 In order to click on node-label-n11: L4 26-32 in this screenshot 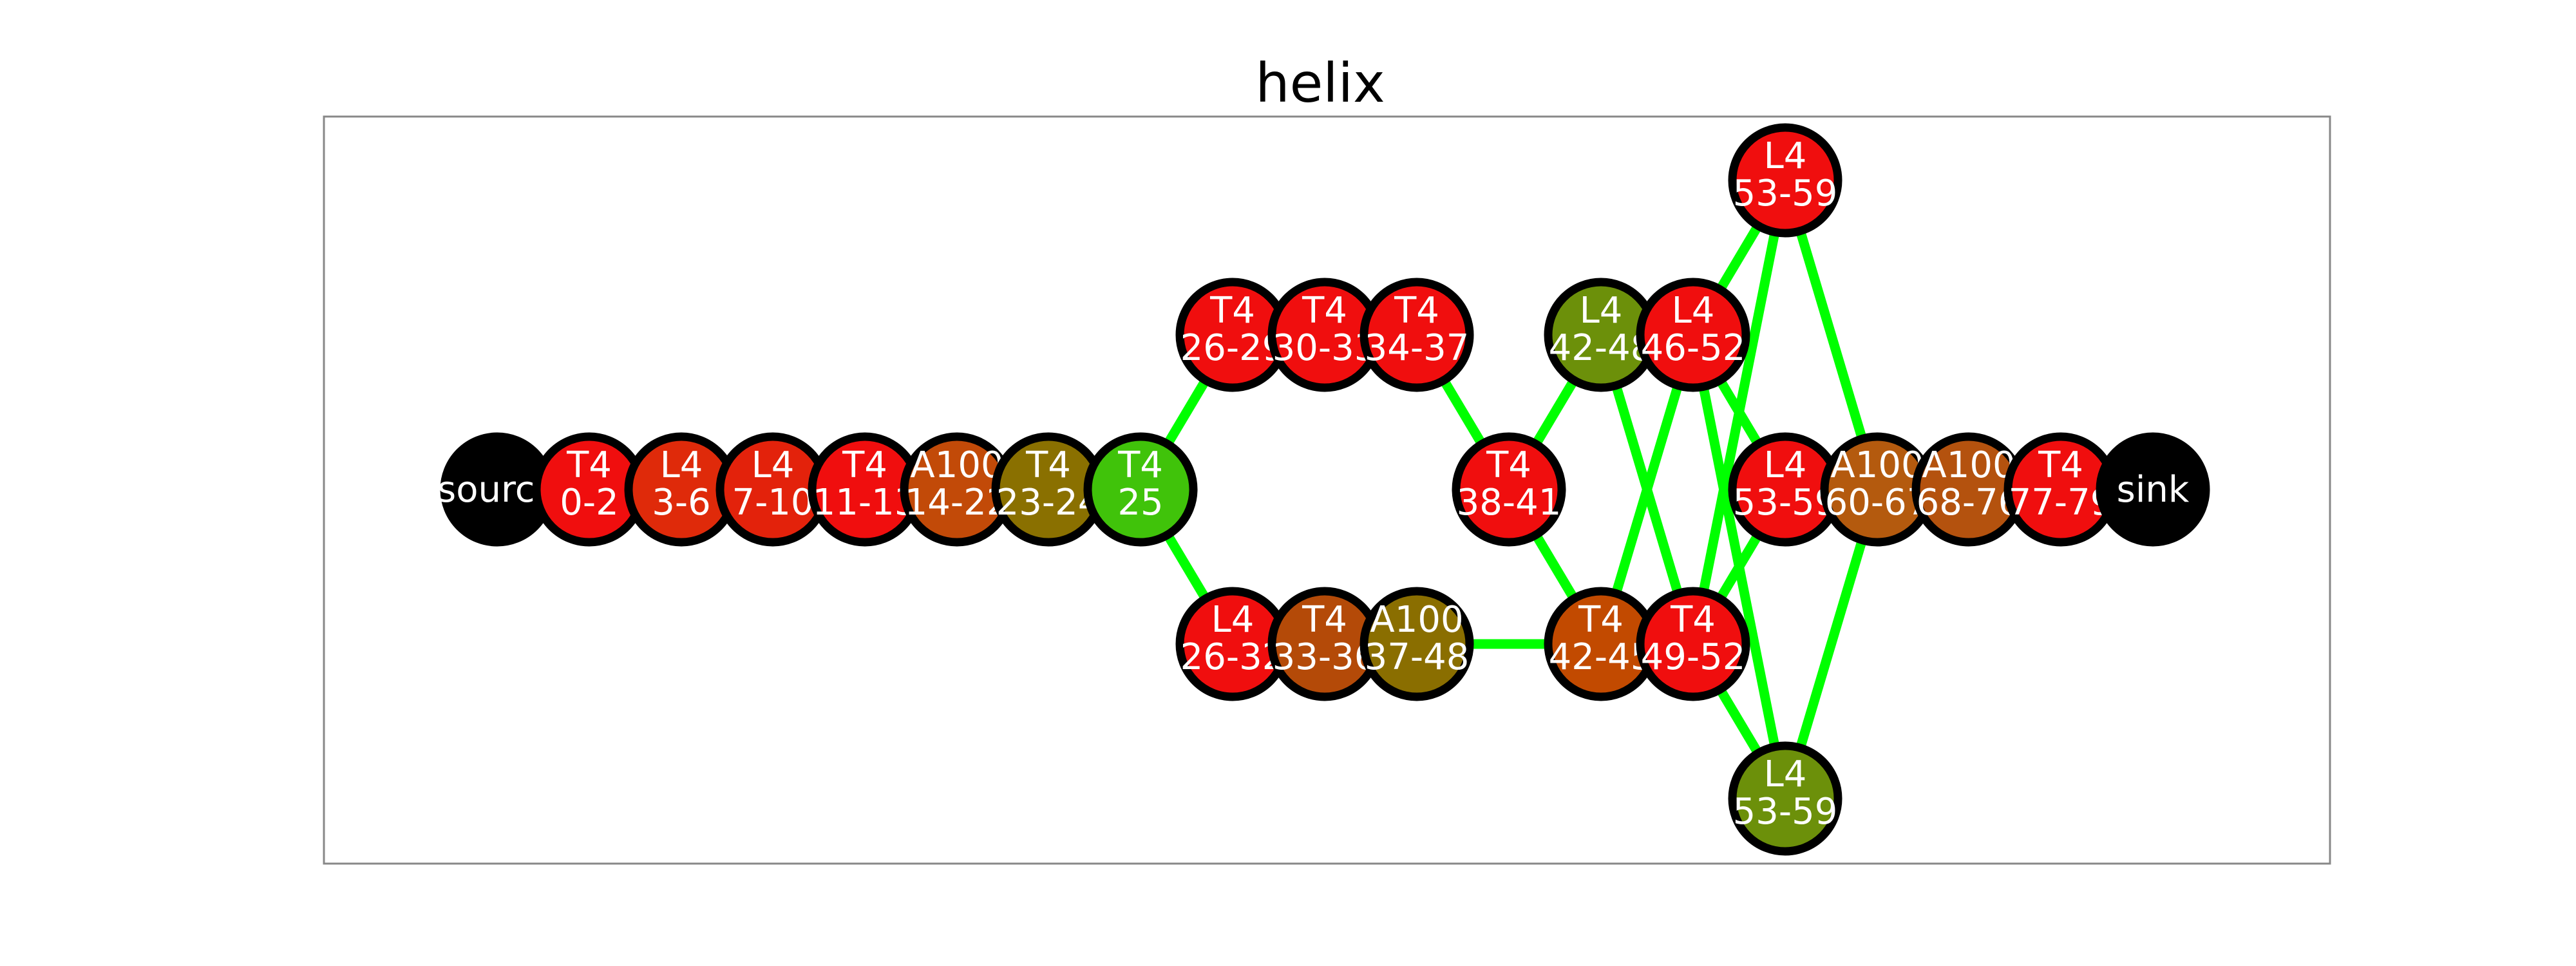, I will do `click(1232, 638)`.